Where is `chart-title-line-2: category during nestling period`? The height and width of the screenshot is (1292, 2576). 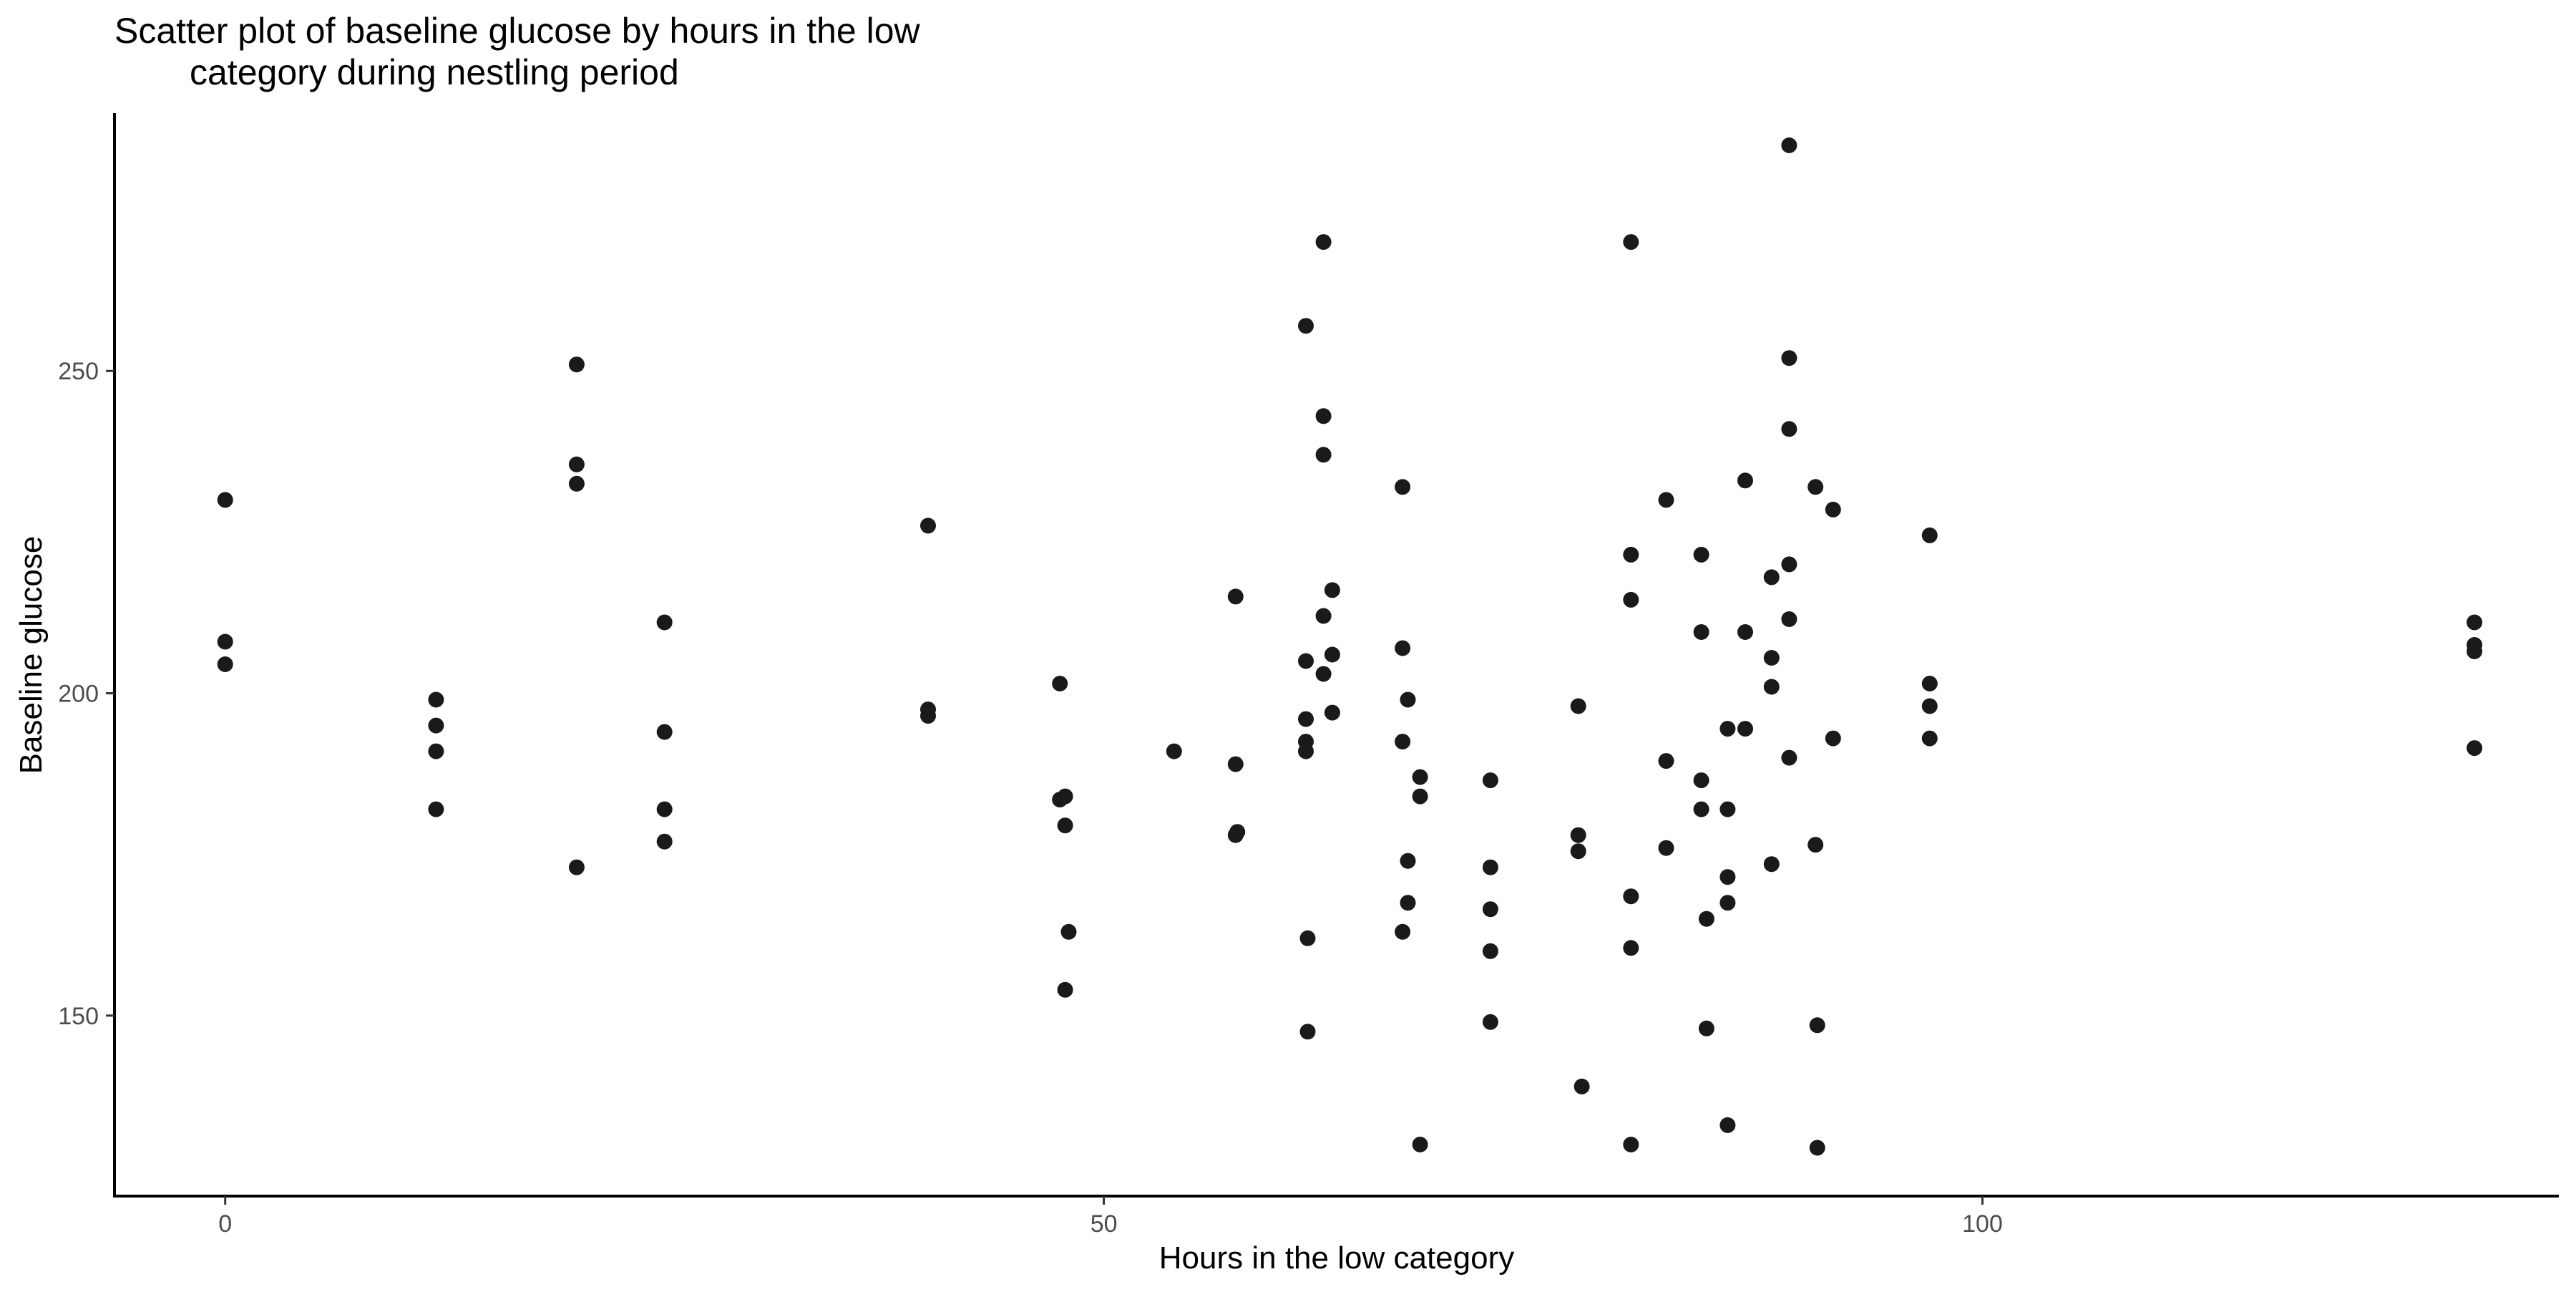
chart-title-line-2: category during nestling period is located at coordinates (434, 72).